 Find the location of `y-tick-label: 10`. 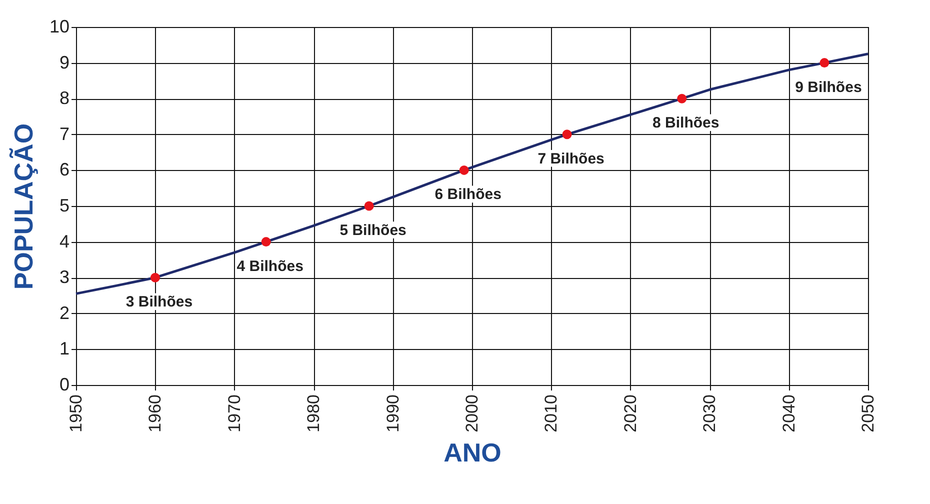

y-tick-label: 10 is located at coordinates (59, 26).